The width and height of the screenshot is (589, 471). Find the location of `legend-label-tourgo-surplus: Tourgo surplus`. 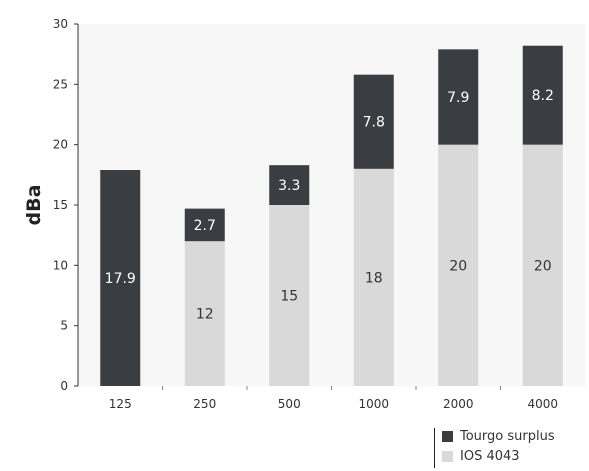

legend-label-tourgo-surplus: Tourgo surplus is located at coordinates (507, 436).